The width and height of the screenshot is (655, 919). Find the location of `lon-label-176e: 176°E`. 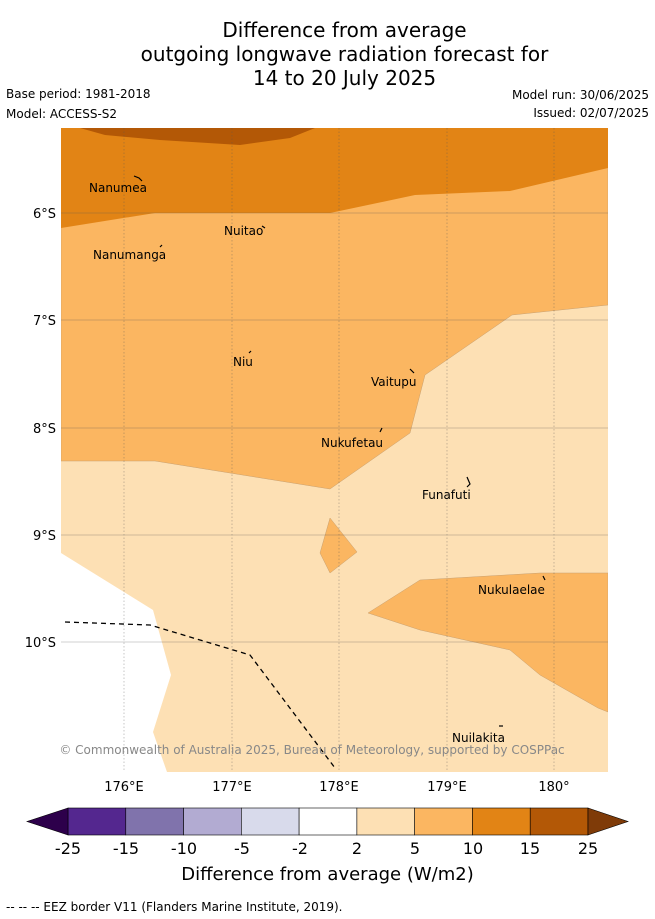

lon-label-176e: 176°E is located at coordinates (124, 787).